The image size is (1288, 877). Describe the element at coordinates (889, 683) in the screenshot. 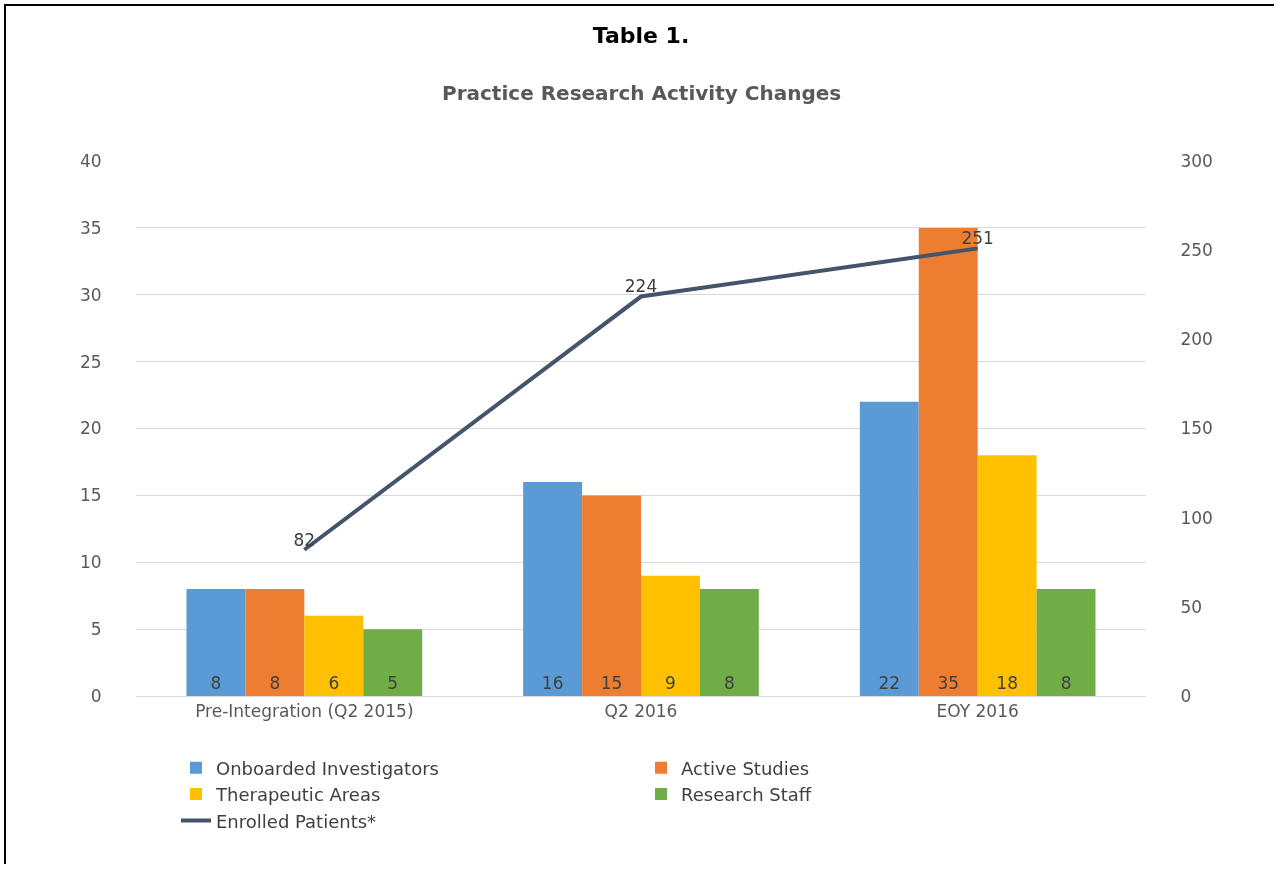

I see `data-label: 22` at that location.